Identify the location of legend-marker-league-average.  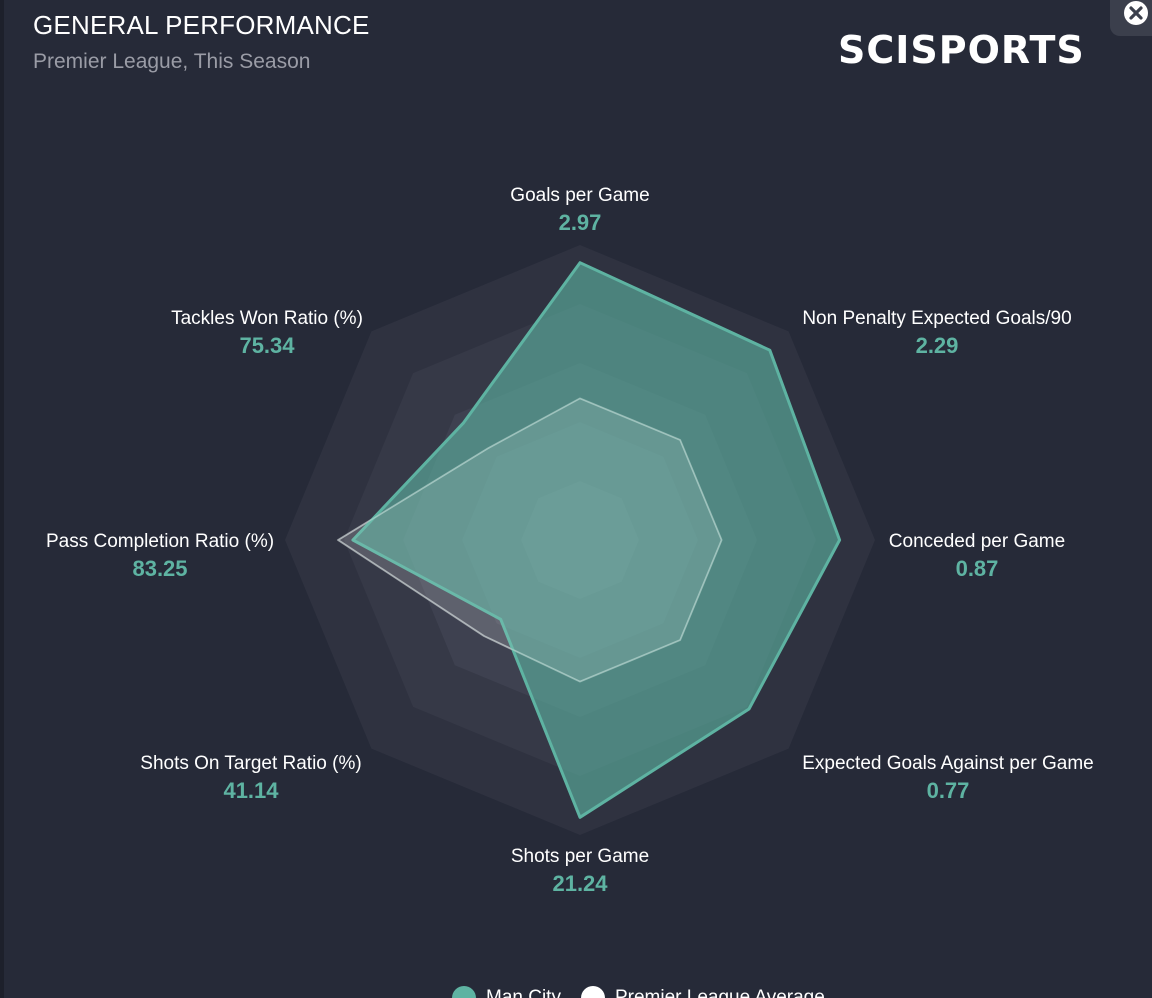
(592, 992).